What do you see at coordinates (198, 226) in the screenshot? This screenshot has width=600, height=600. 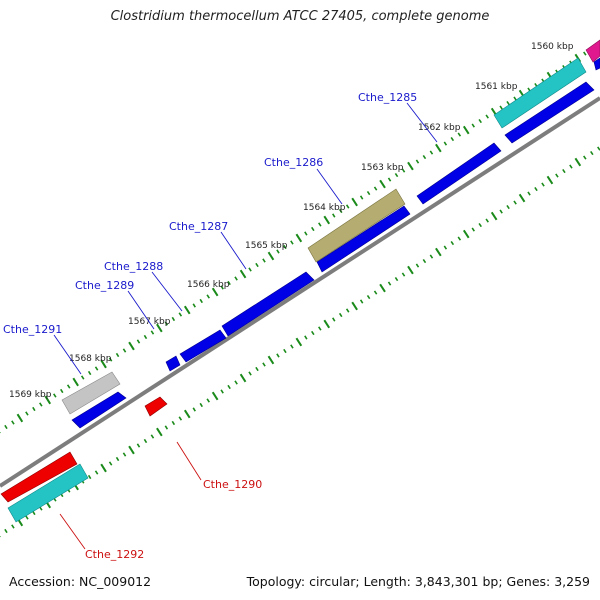 I see `gene-label-cthe-1287: Cthe_1287` at bounding box center [198, 226].